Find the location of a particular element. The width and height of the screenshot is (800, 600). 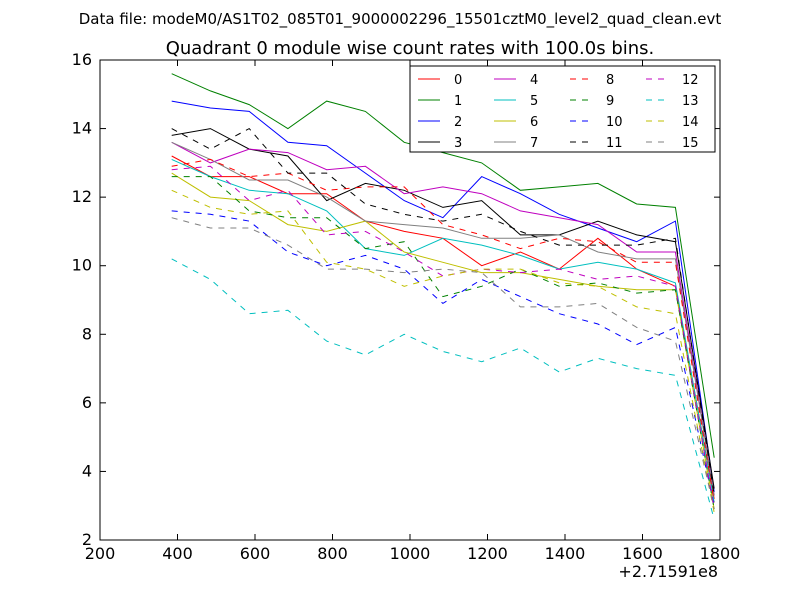

x-tick-label: 800 is located at coordinates (332, 553).